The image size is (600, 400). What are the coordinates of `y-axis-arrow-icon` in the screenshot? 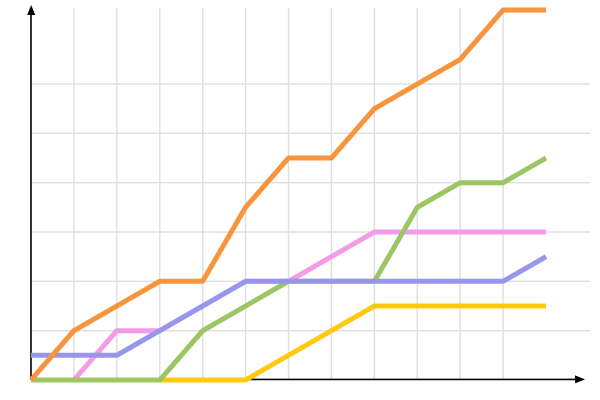 It's located at (31, 10).